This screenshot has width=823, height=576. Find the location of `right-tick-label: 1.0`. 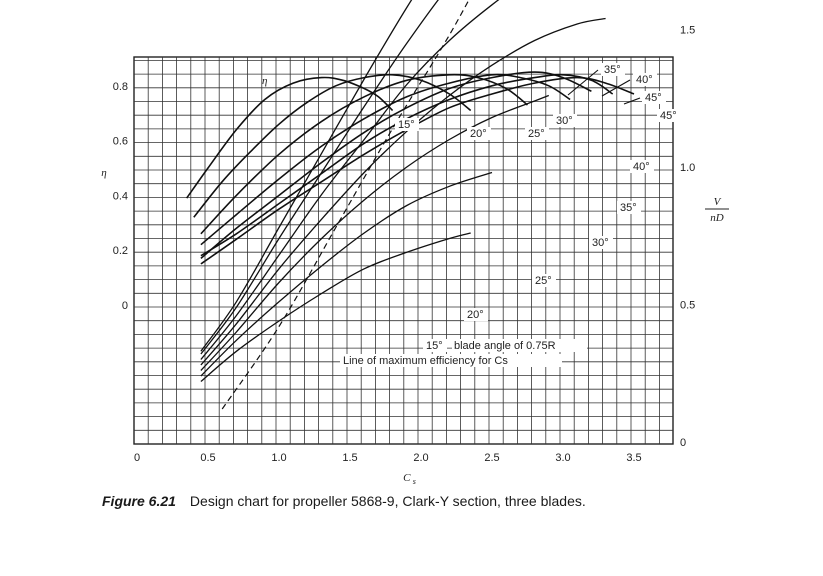

right-tick-label: 1.0 is located at coordinates (687, 168).